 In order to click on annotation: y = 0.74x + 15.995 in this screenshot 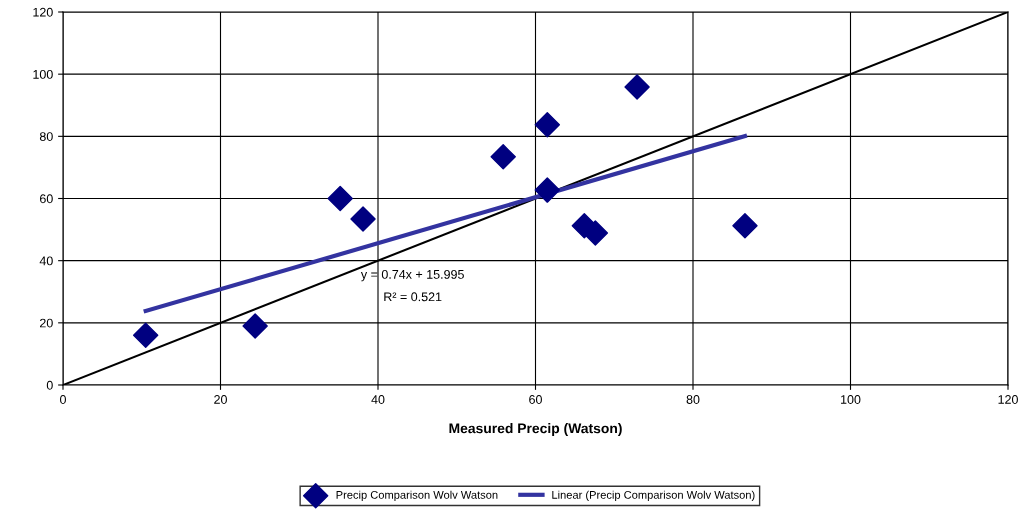, I will do `click(412, 275)`.